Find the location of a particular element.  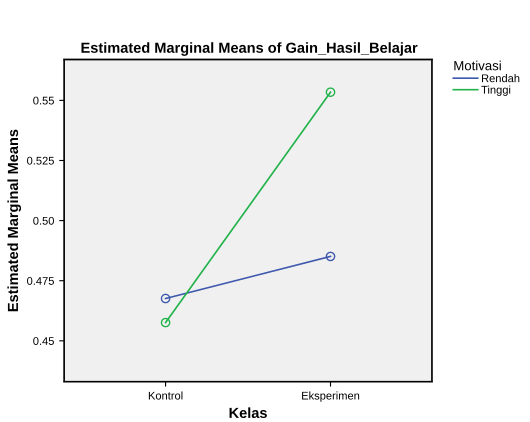

legend-label: Tinggi is located at coordinates (495, 91).